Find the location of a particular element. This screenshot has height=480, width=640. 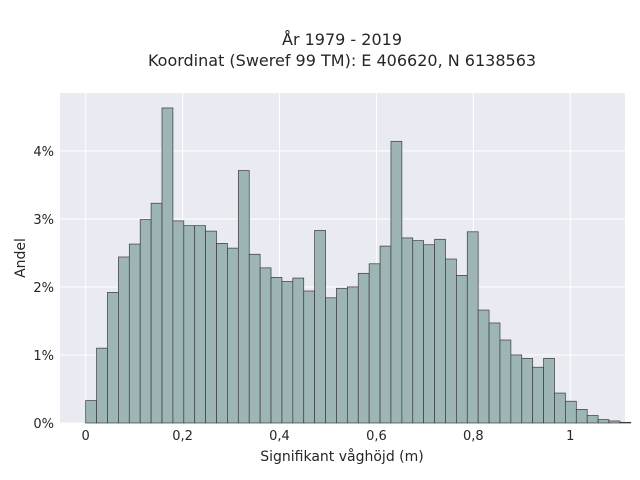

y-tick-label: 1% is located at coordinates (43, 356).